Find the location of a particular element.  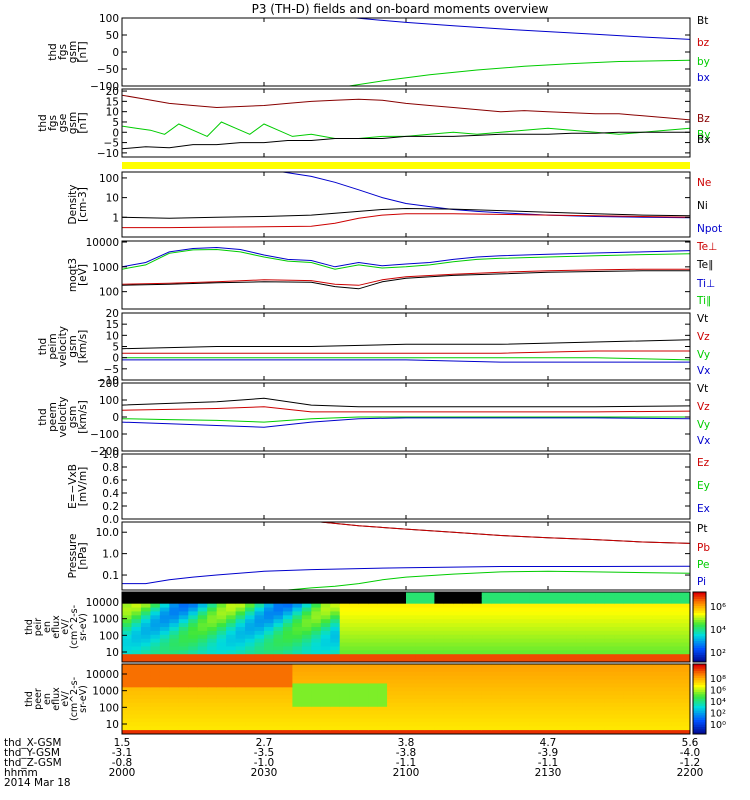

legend-bx: bx is located at coordinates (703, 78).